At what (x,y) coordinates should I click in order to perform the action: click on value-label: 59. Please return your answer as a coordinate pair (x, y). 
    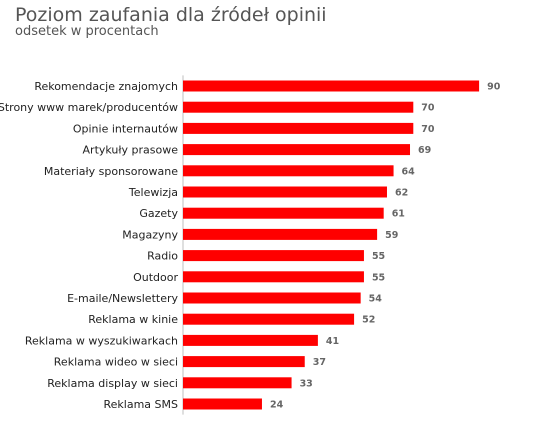
    Looking at the image, I should click on (391, 235).